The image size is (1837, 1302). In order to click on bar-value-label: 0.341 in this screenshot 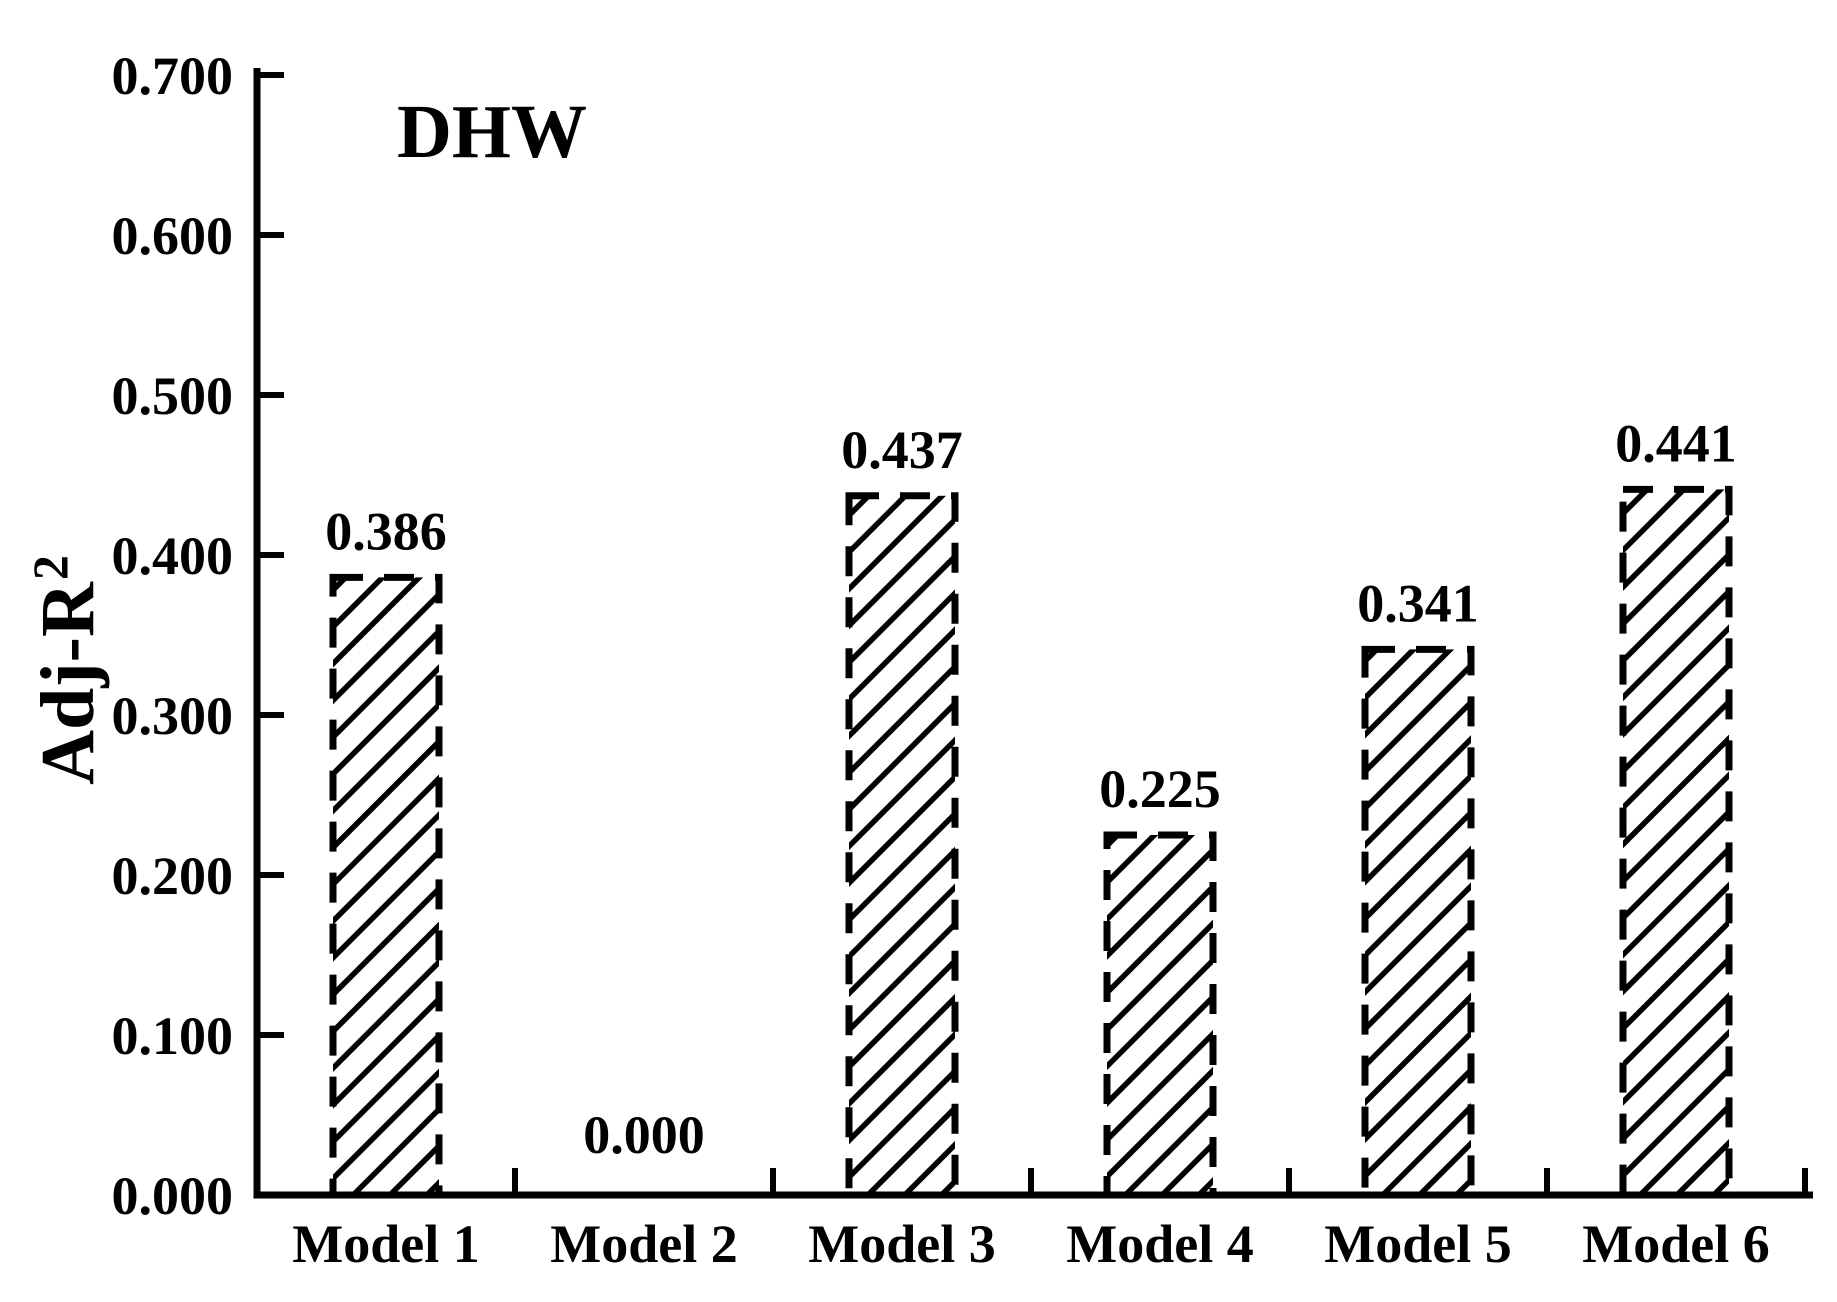, I will do `click(1418, 603)`.